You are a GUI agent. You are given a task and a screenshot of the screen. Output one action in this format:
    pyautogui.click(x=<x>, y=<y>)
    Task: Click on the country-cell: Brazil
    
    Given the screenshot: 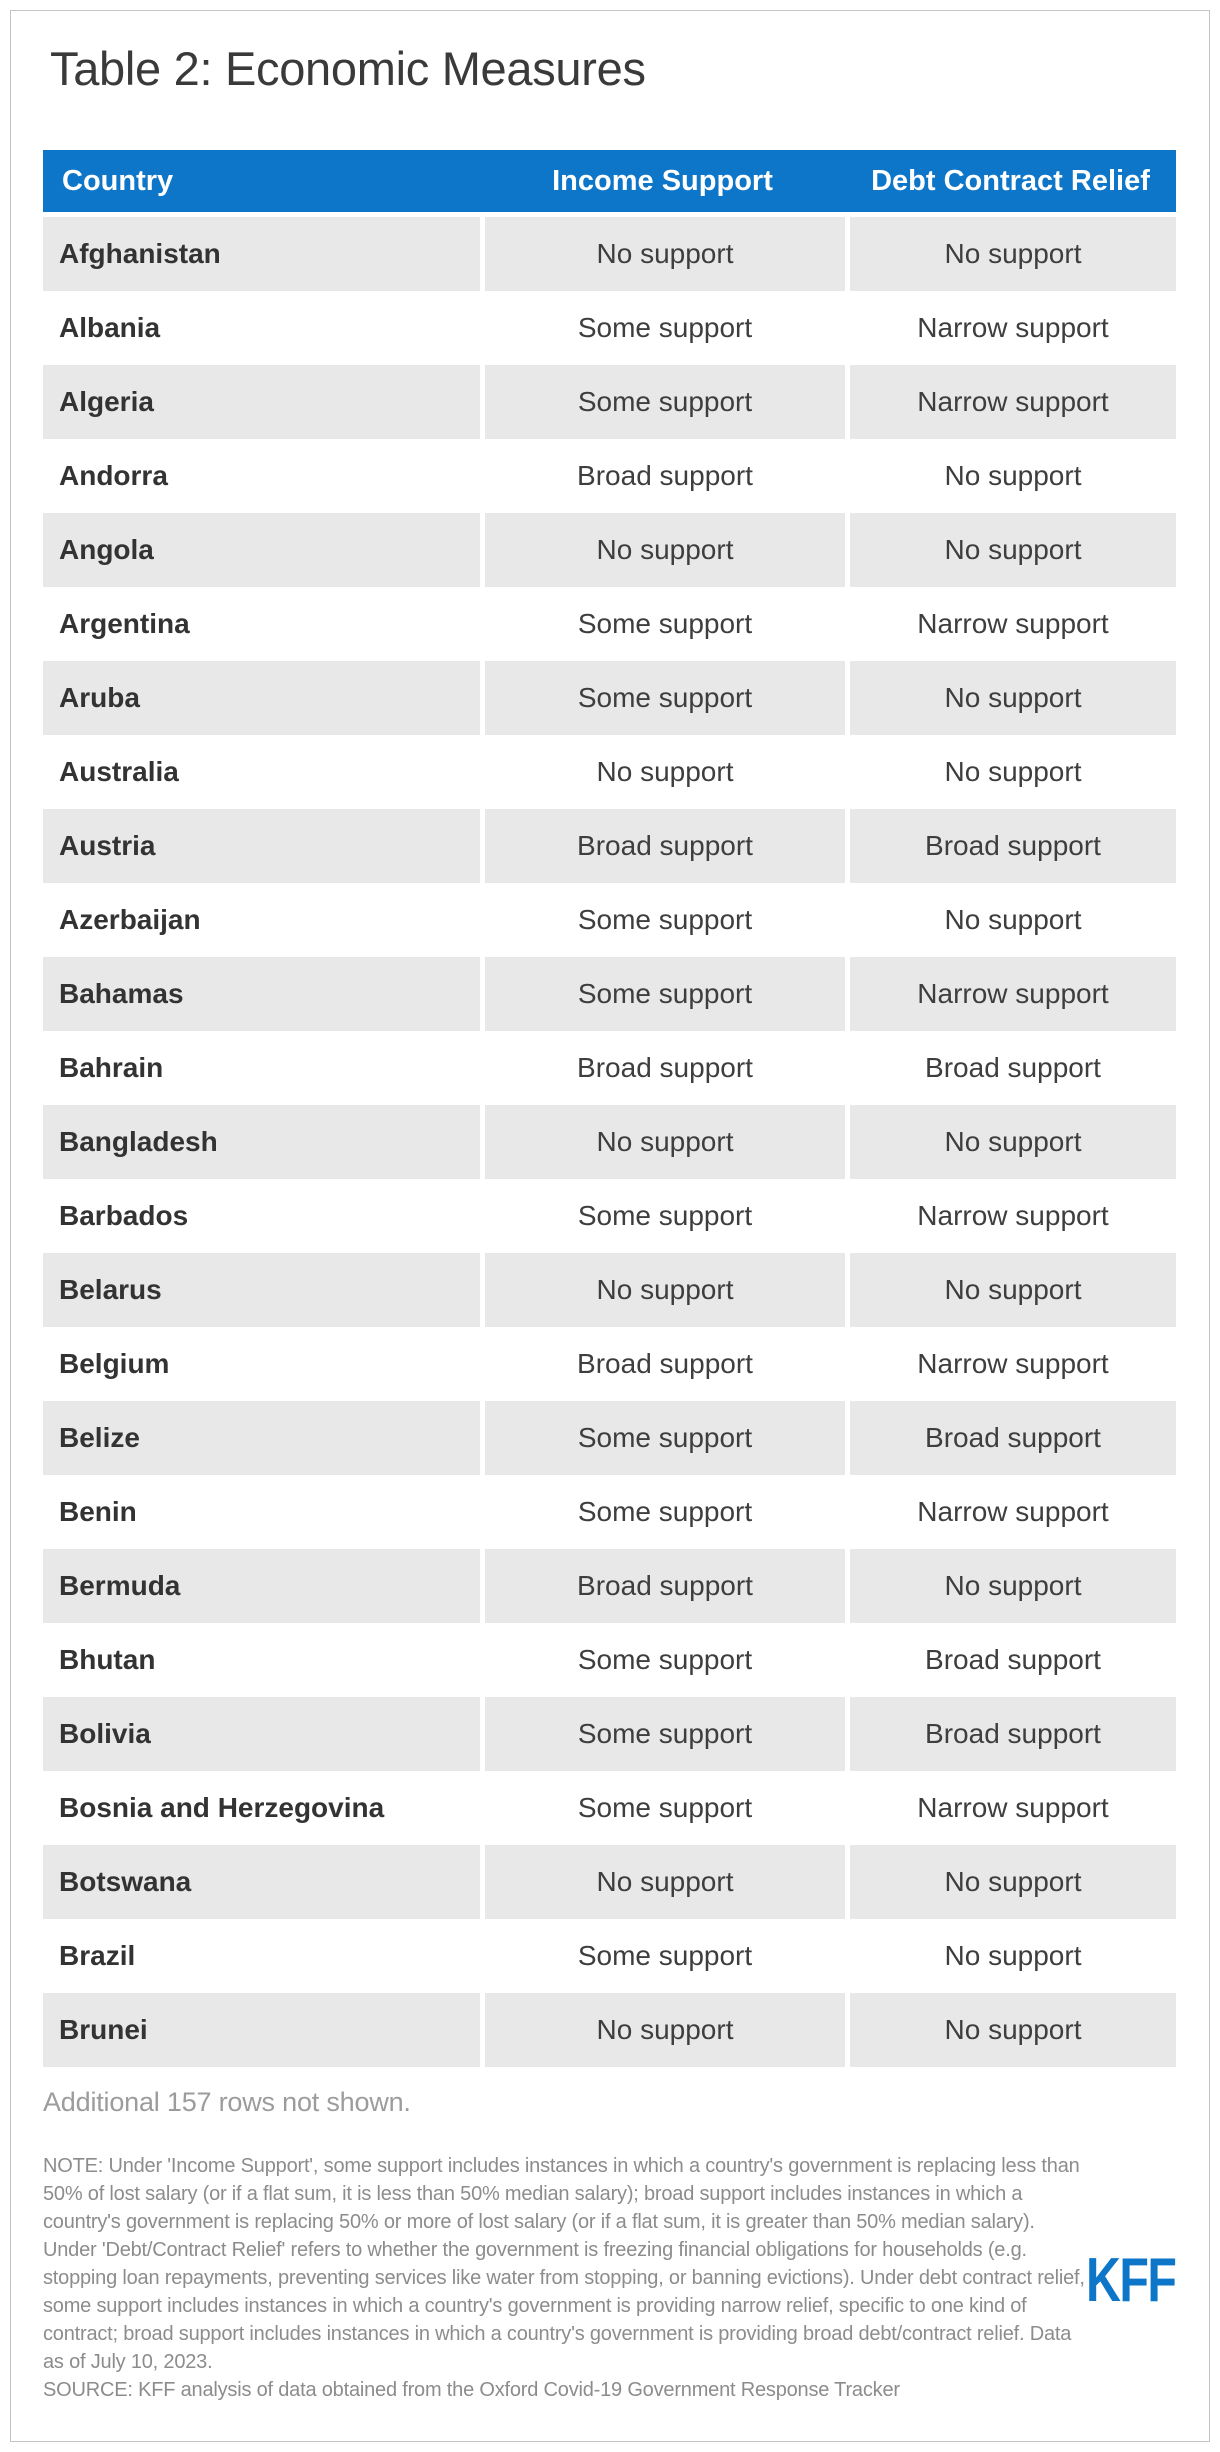 What is the action you would take?
    pyautogui.click(x=97, y=1955)
    